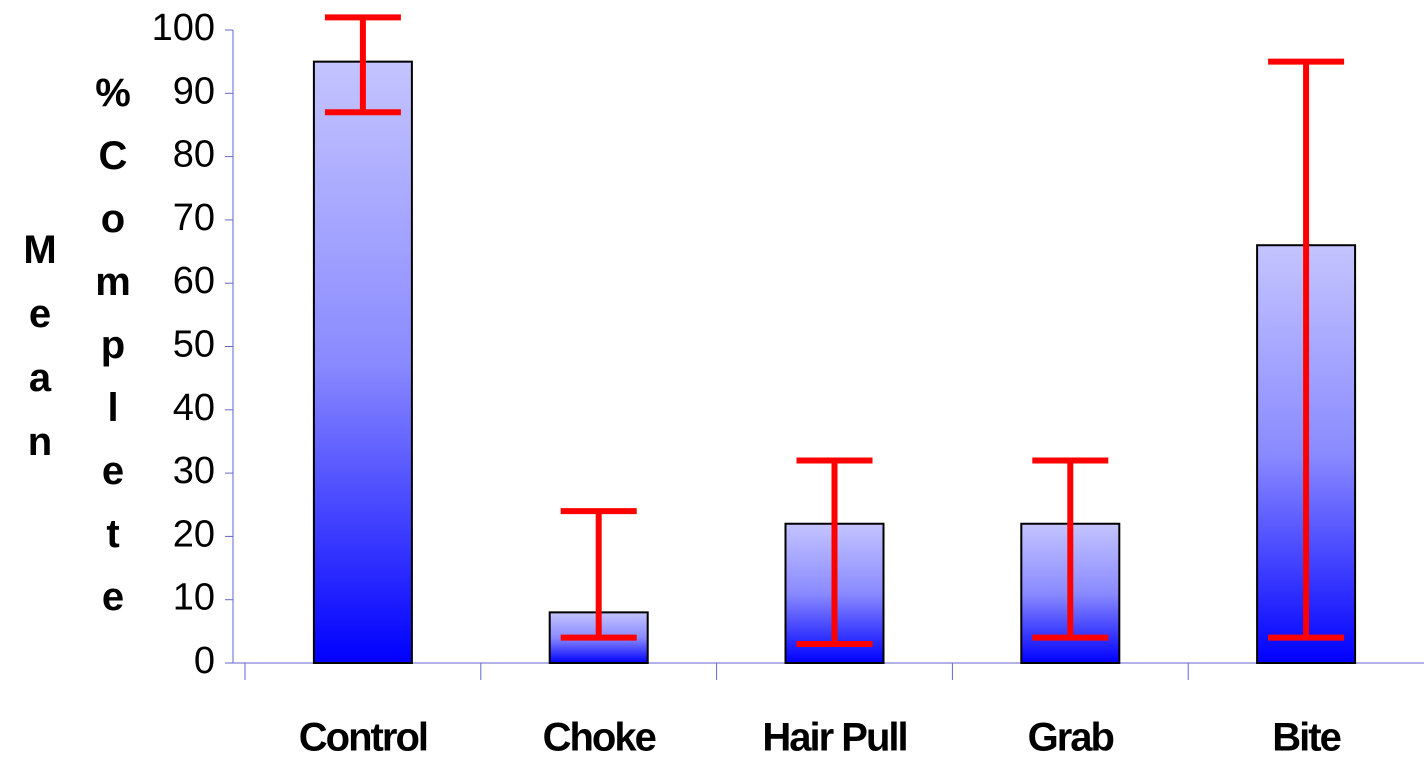  Describe the element at coordinates (194, 281) in the screenshot. I see `y-tick-label: 60` at that location.